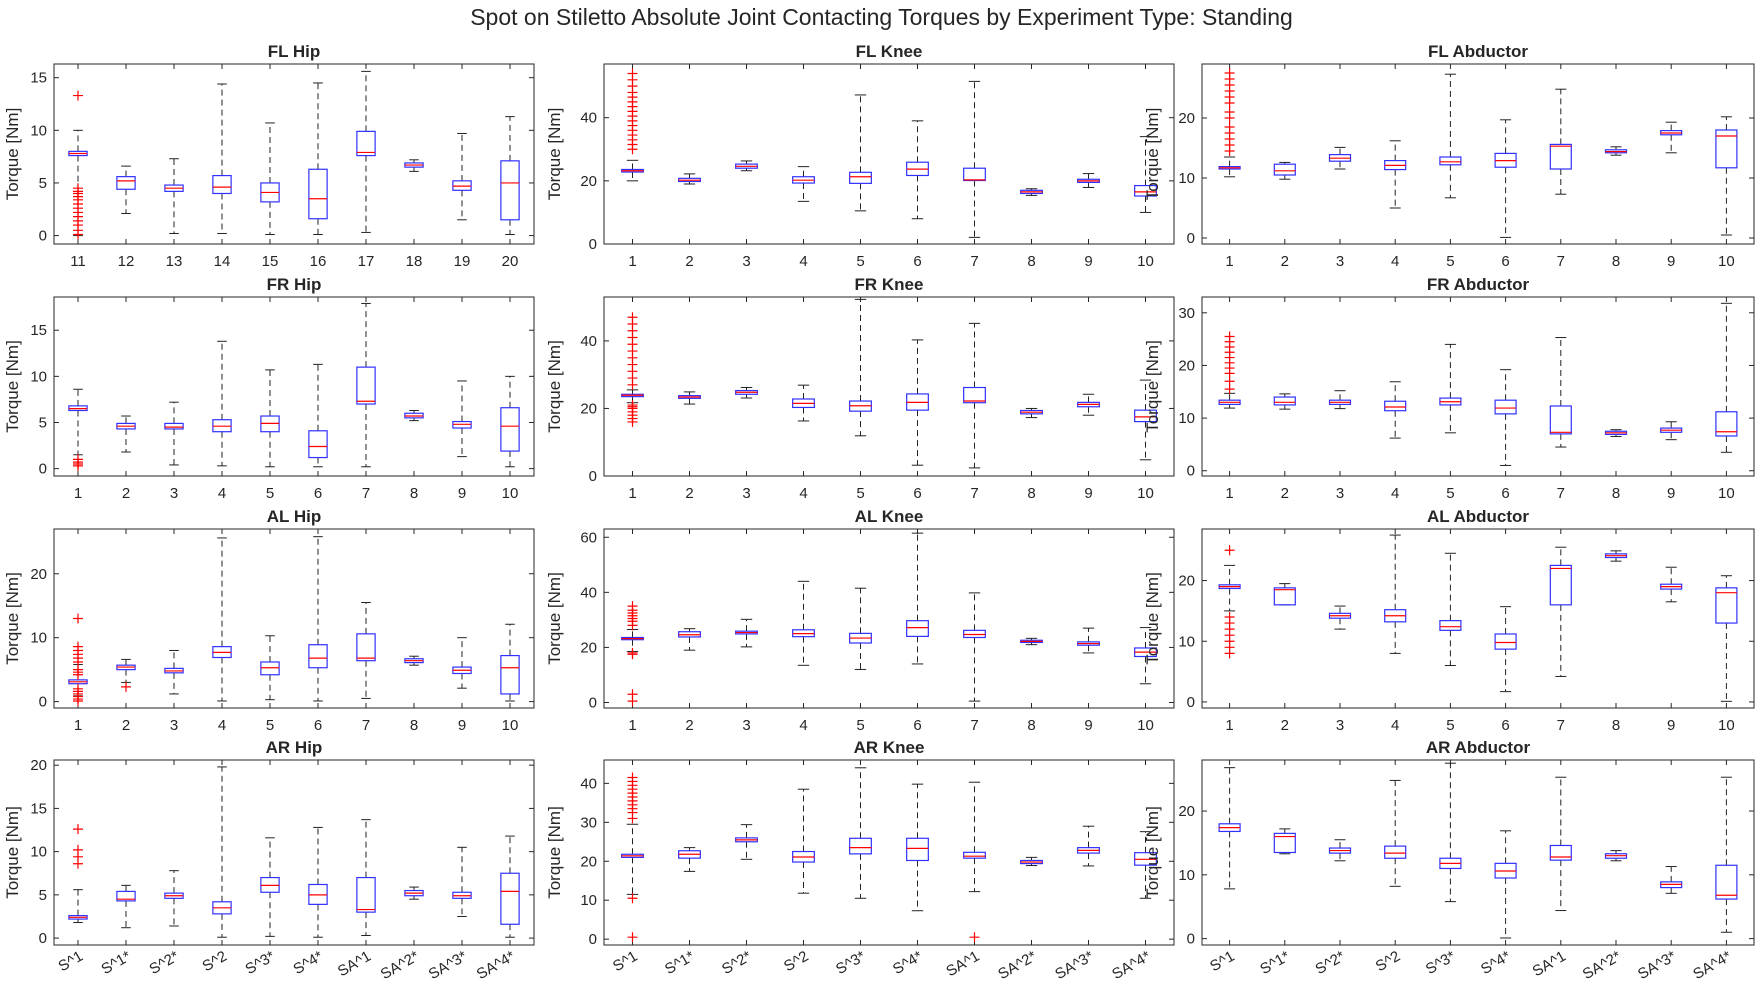  I want to click on x-tick-label: 11, so click(78, 261).